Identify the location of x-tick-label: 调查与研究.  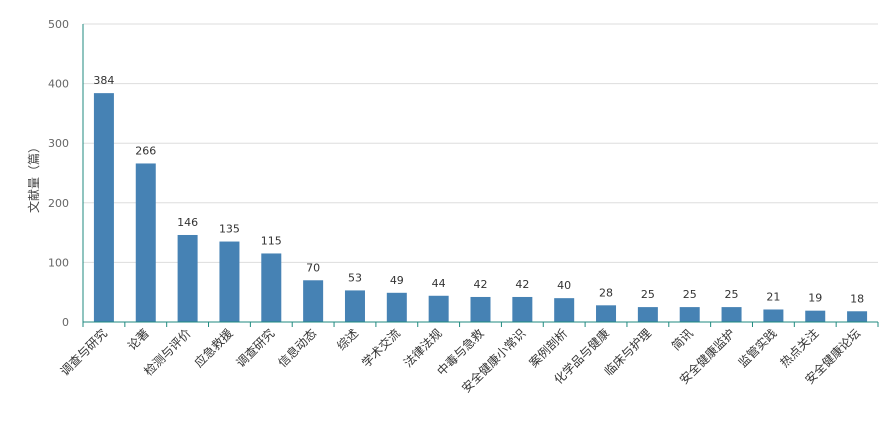
(83, 352).